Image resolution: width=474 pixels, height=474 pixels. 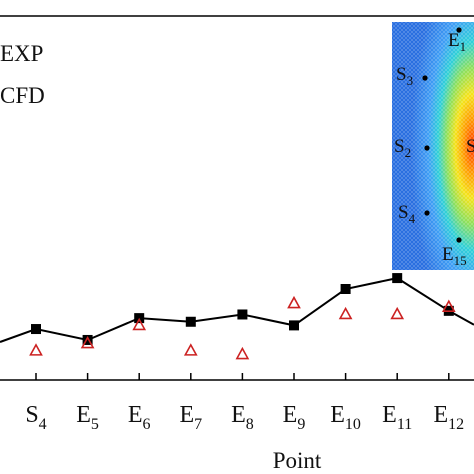 I want to click on inset-contour-image: E1 S3 S2 S S4 E15, so click(x=433, y=146).